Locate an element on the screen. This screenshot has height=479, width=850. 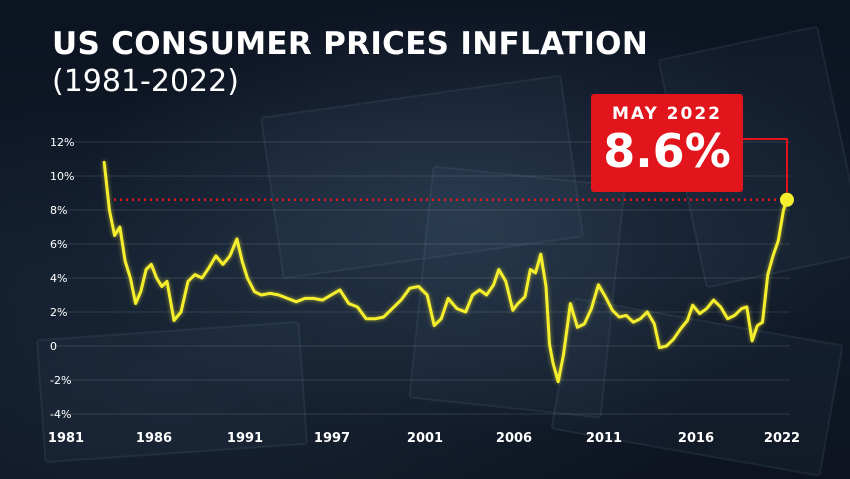
x-tick-label: 2022 is located at coordinates (782, 438).